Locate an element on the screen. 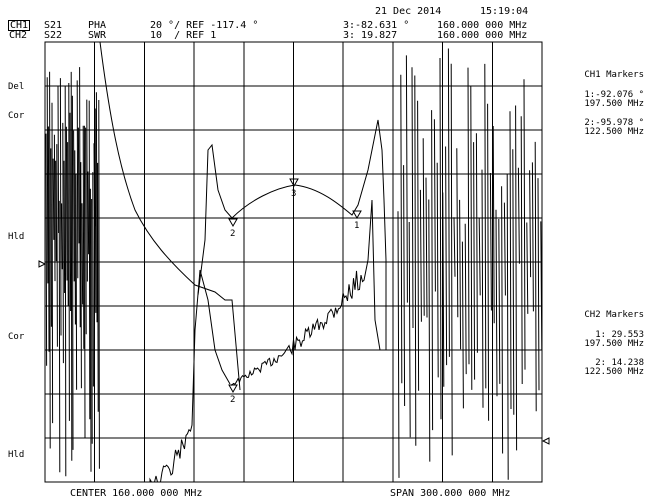  ch1-reference-arrow is located at coordinates (42, 264).